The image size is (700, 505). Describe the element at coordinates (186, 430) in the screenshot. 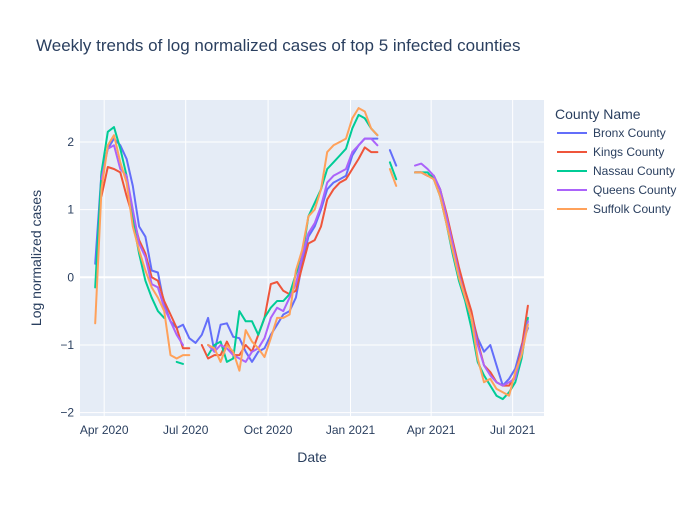

I see `x-tick-label: Jul 2020` at that location.